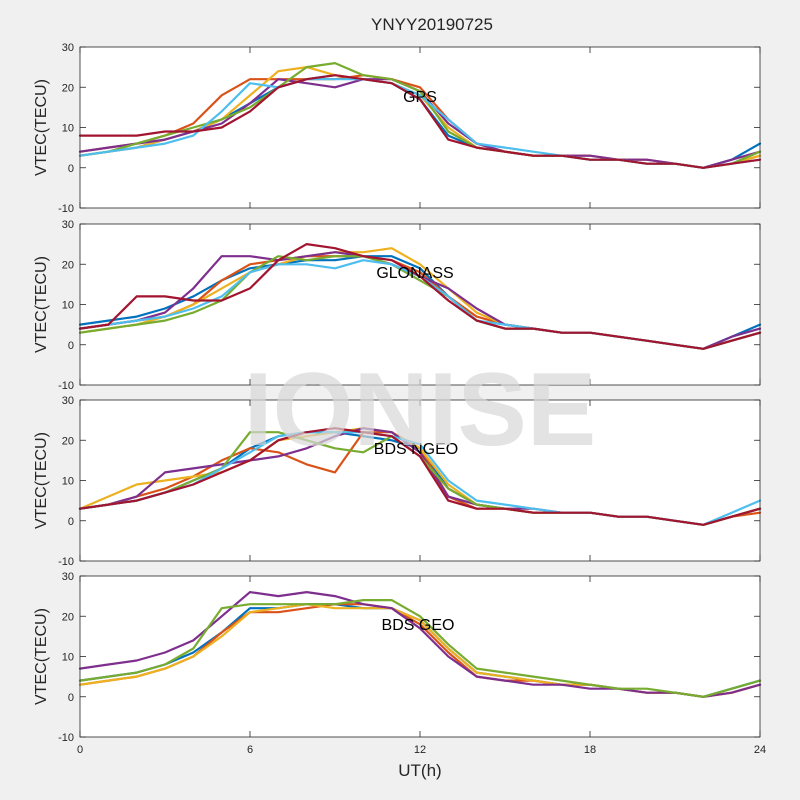 This screenshot has height=800, width=800. Describe the element at coordinates (416, 449) in the screenshot. I see `panel-label: BDS NGEO` at that location.